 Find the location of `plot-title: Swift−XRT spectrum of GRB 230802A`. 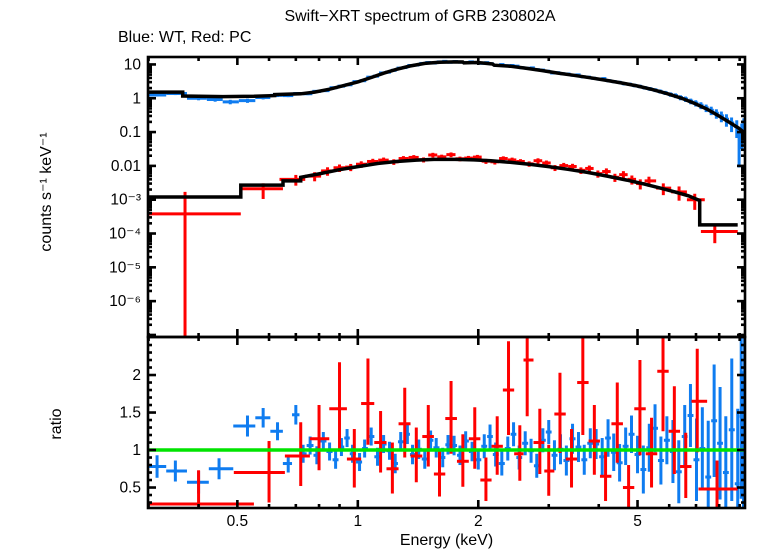

plot-title: Swift−XRT spectrum of GRB 230802A is located at coordinates (420, 16).